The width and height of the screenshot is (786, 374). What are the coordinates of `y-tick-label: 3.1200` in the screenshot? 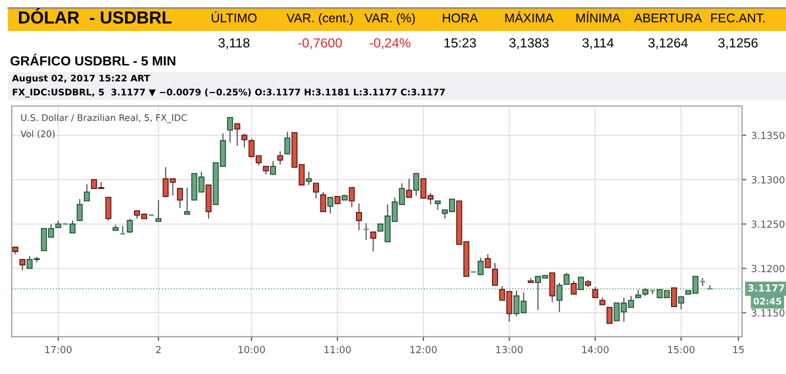 It's located at (768, 268).